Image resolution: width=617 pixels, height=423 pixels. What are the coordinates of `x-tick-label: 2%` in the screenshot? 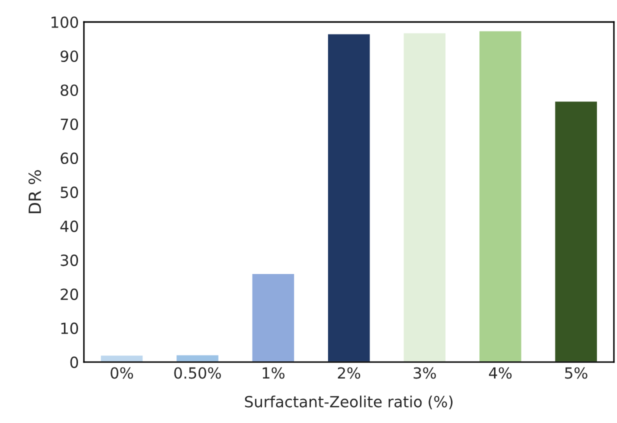 It's located at (349, 373).